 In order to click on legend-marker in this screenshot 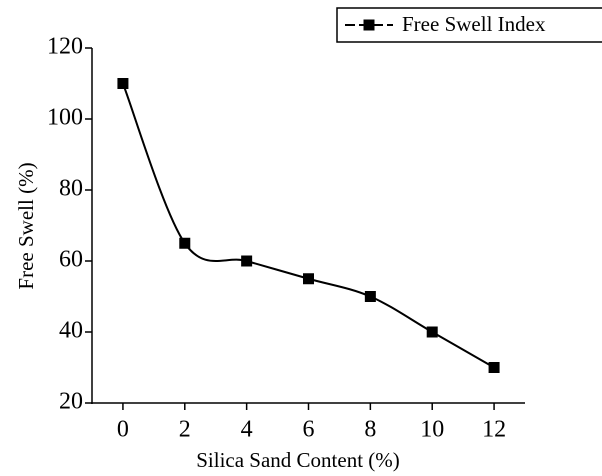, I will do `click(369, 25)`.